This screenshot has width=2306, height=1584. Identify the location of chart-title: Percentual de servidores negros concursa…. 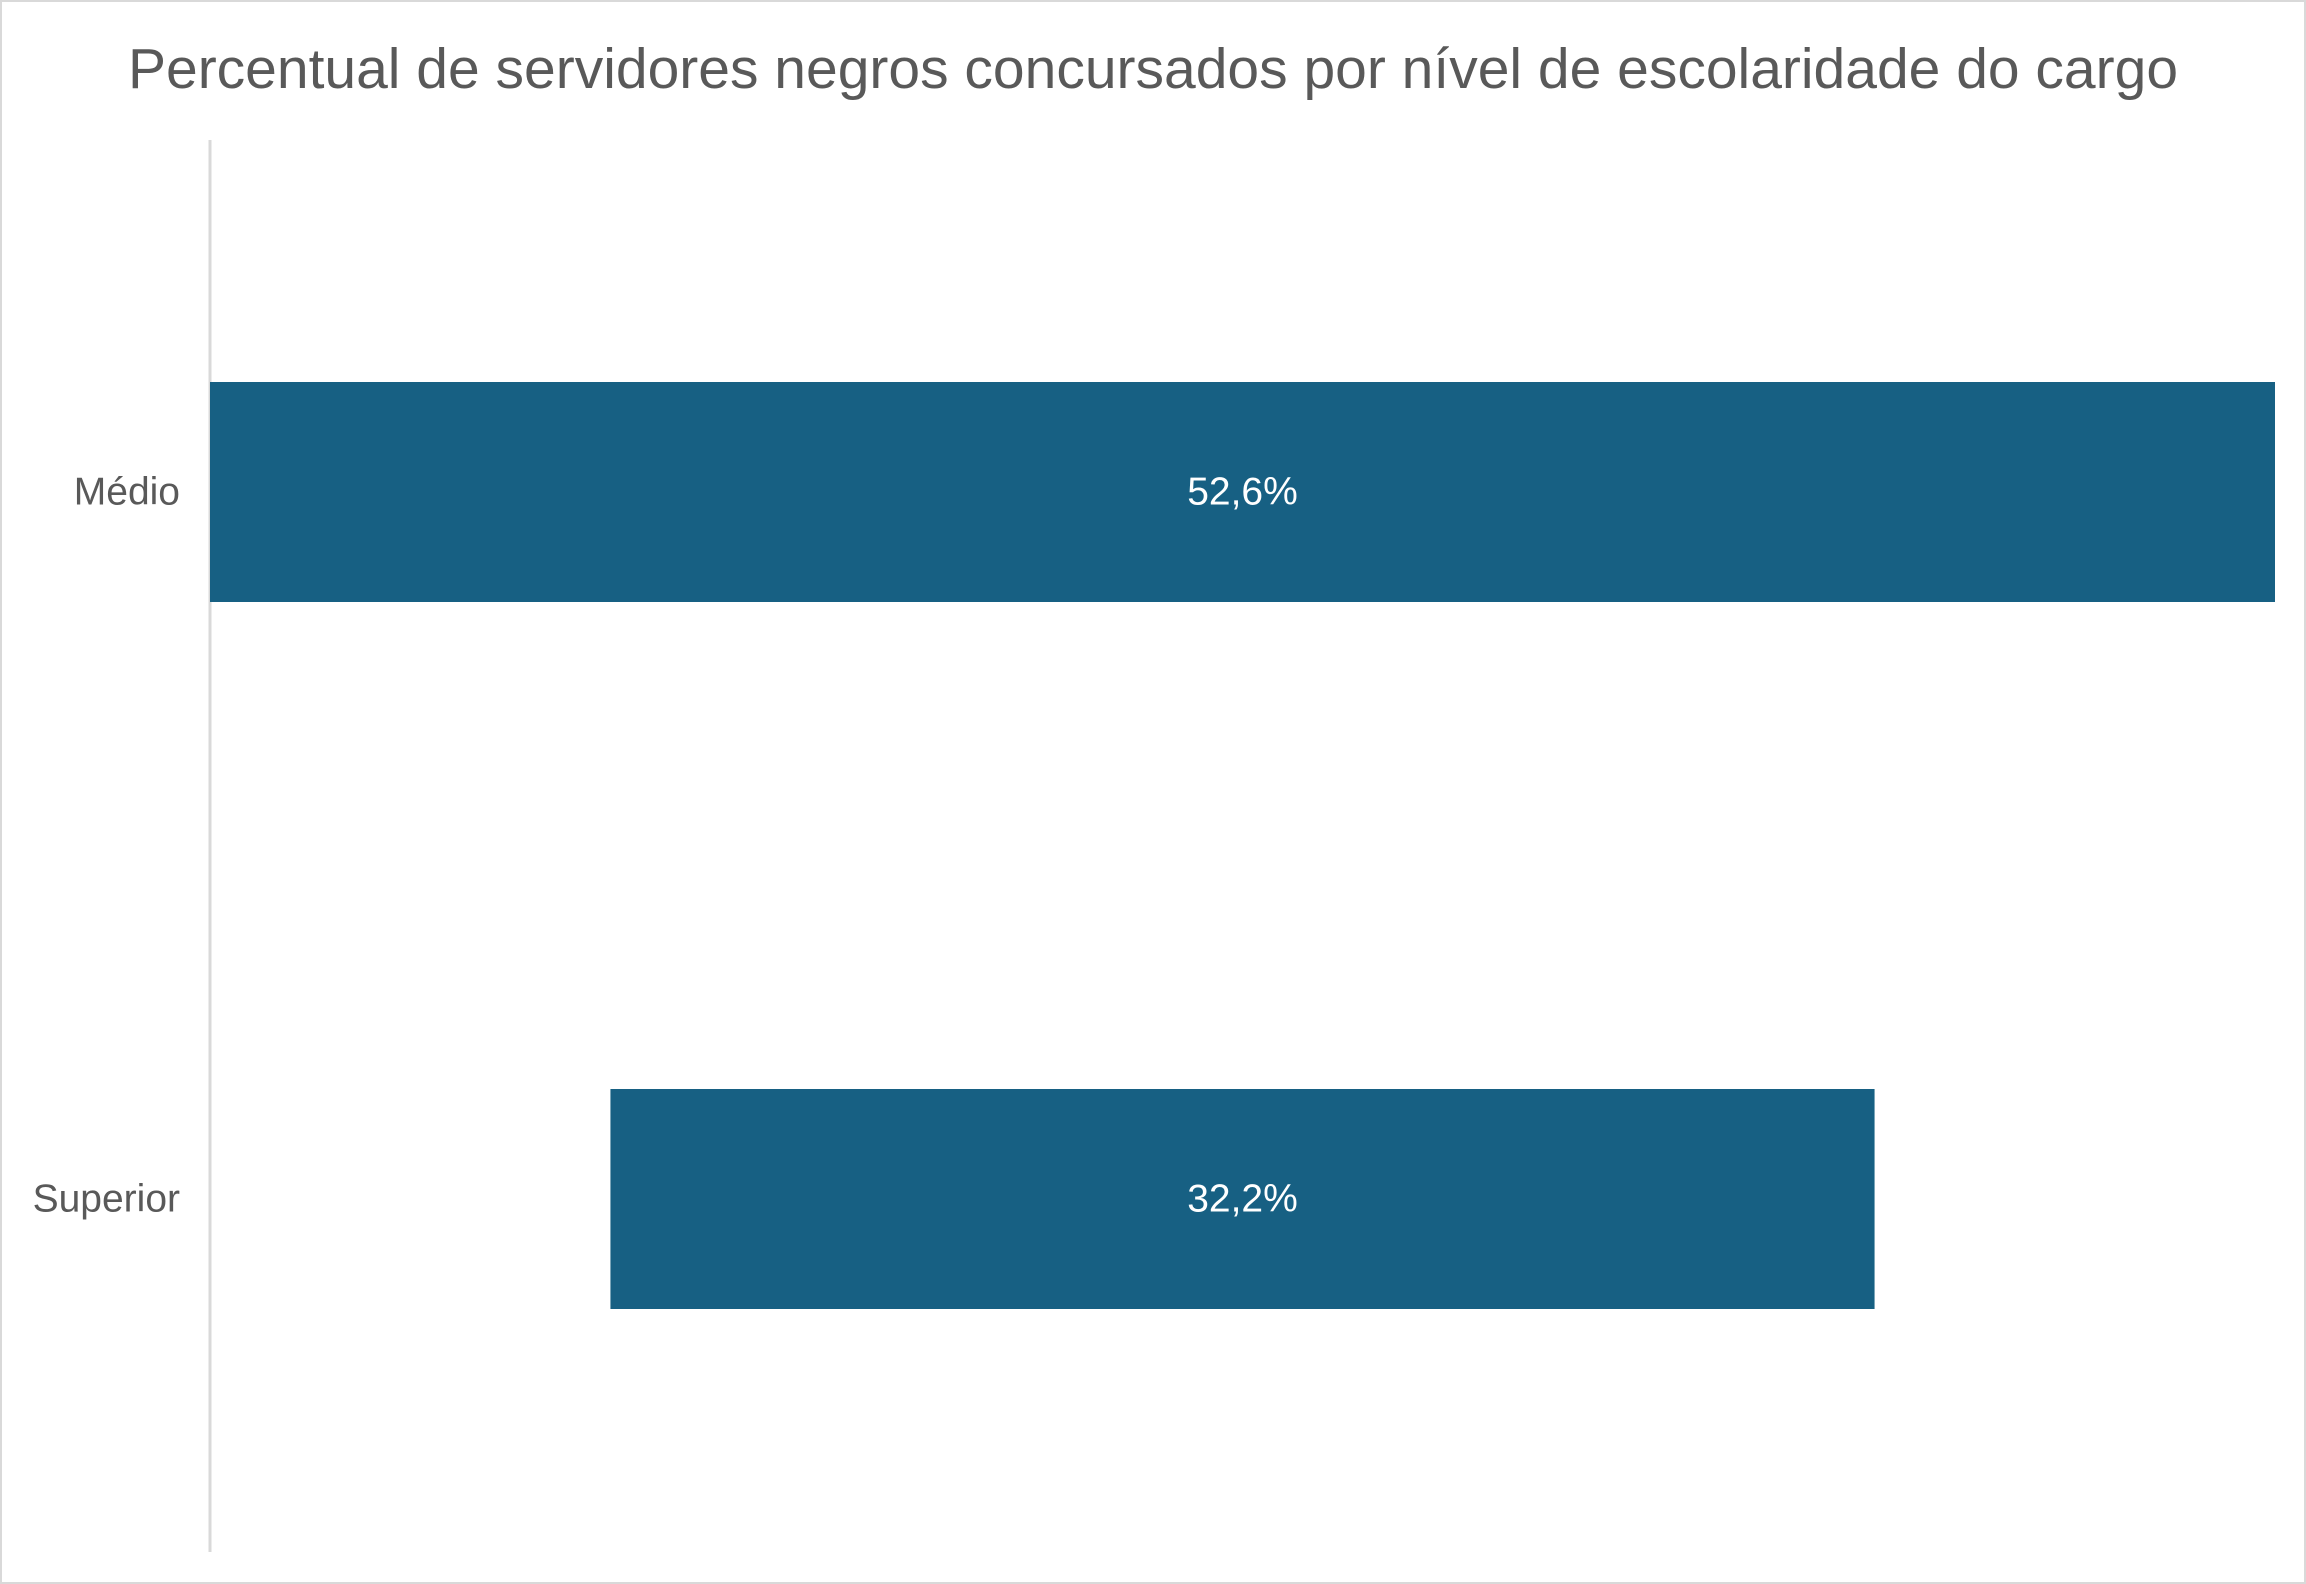
(1153, 69).